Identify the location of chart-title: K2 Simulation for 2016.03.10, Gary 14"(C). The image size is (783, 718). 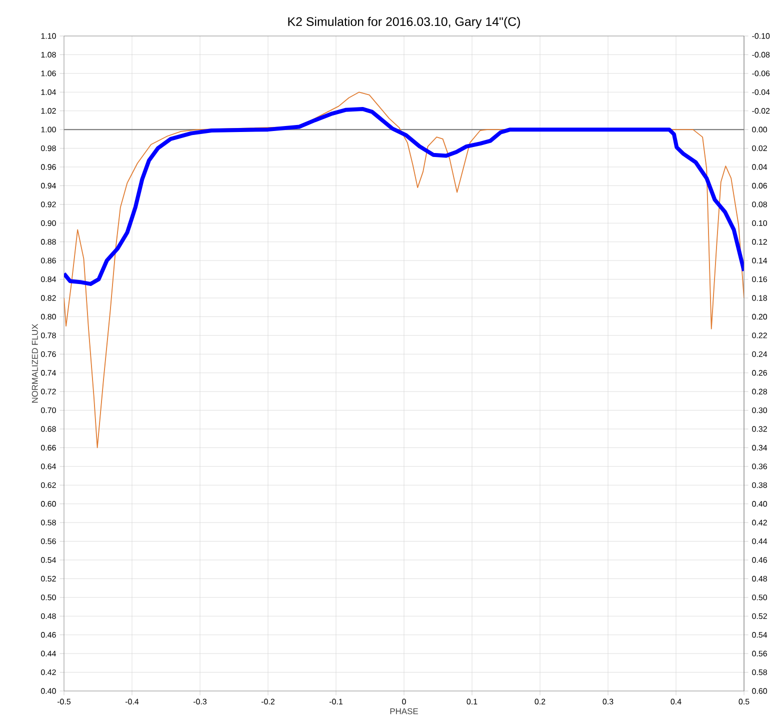
(404, 23).